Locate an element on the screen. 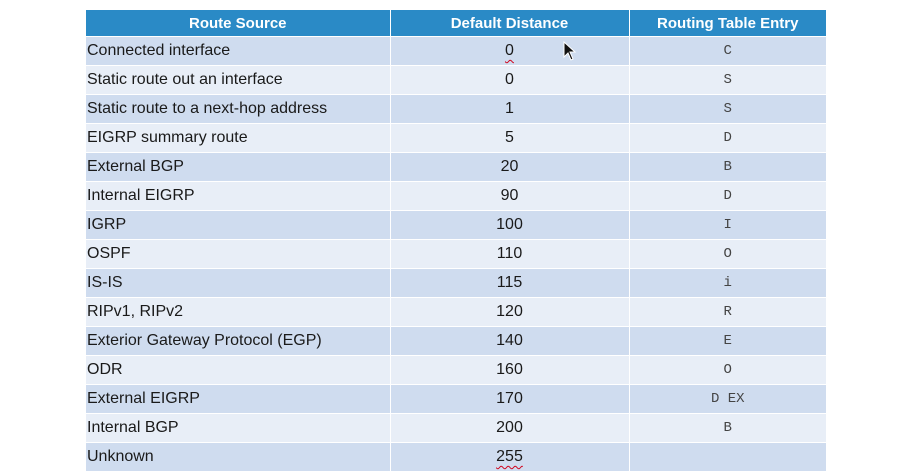 The image size is (917, 471). distance-cell: 140 is located at coordinates (509, 341).